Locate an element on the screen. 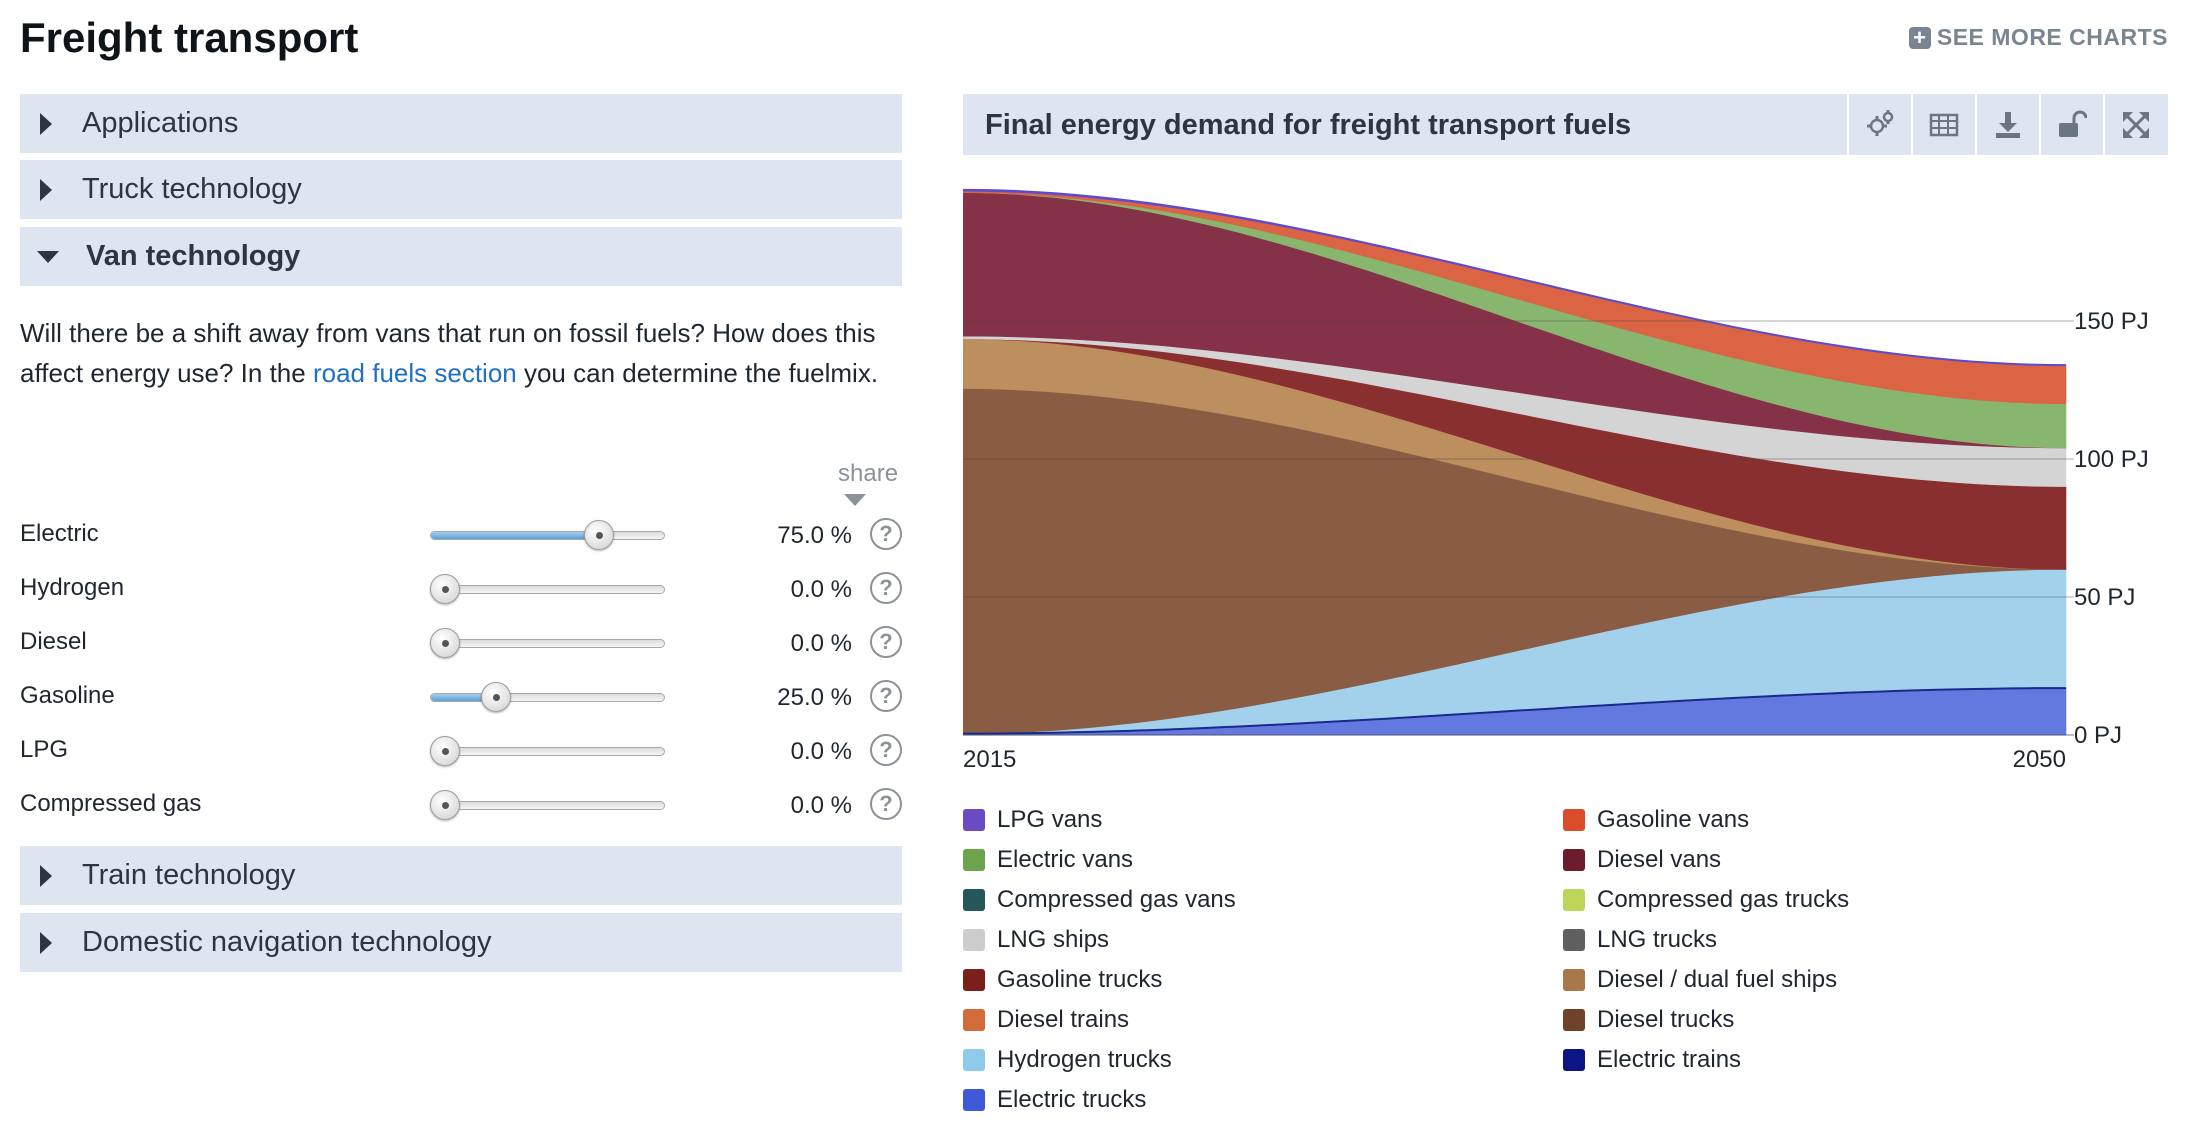 Image resolution: width=2188 pixels, height=1130 pixels. legend-item: Diesel trucks is located at coordinates (1648, 1020).